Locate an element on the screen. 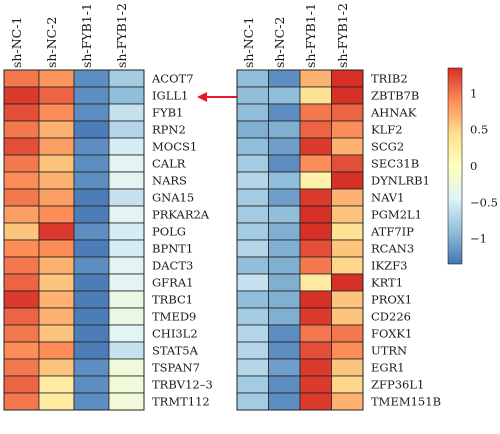 This screenshot has width=500, height=434. row-label: ZBTB7B is located at coordinates (395, 96).